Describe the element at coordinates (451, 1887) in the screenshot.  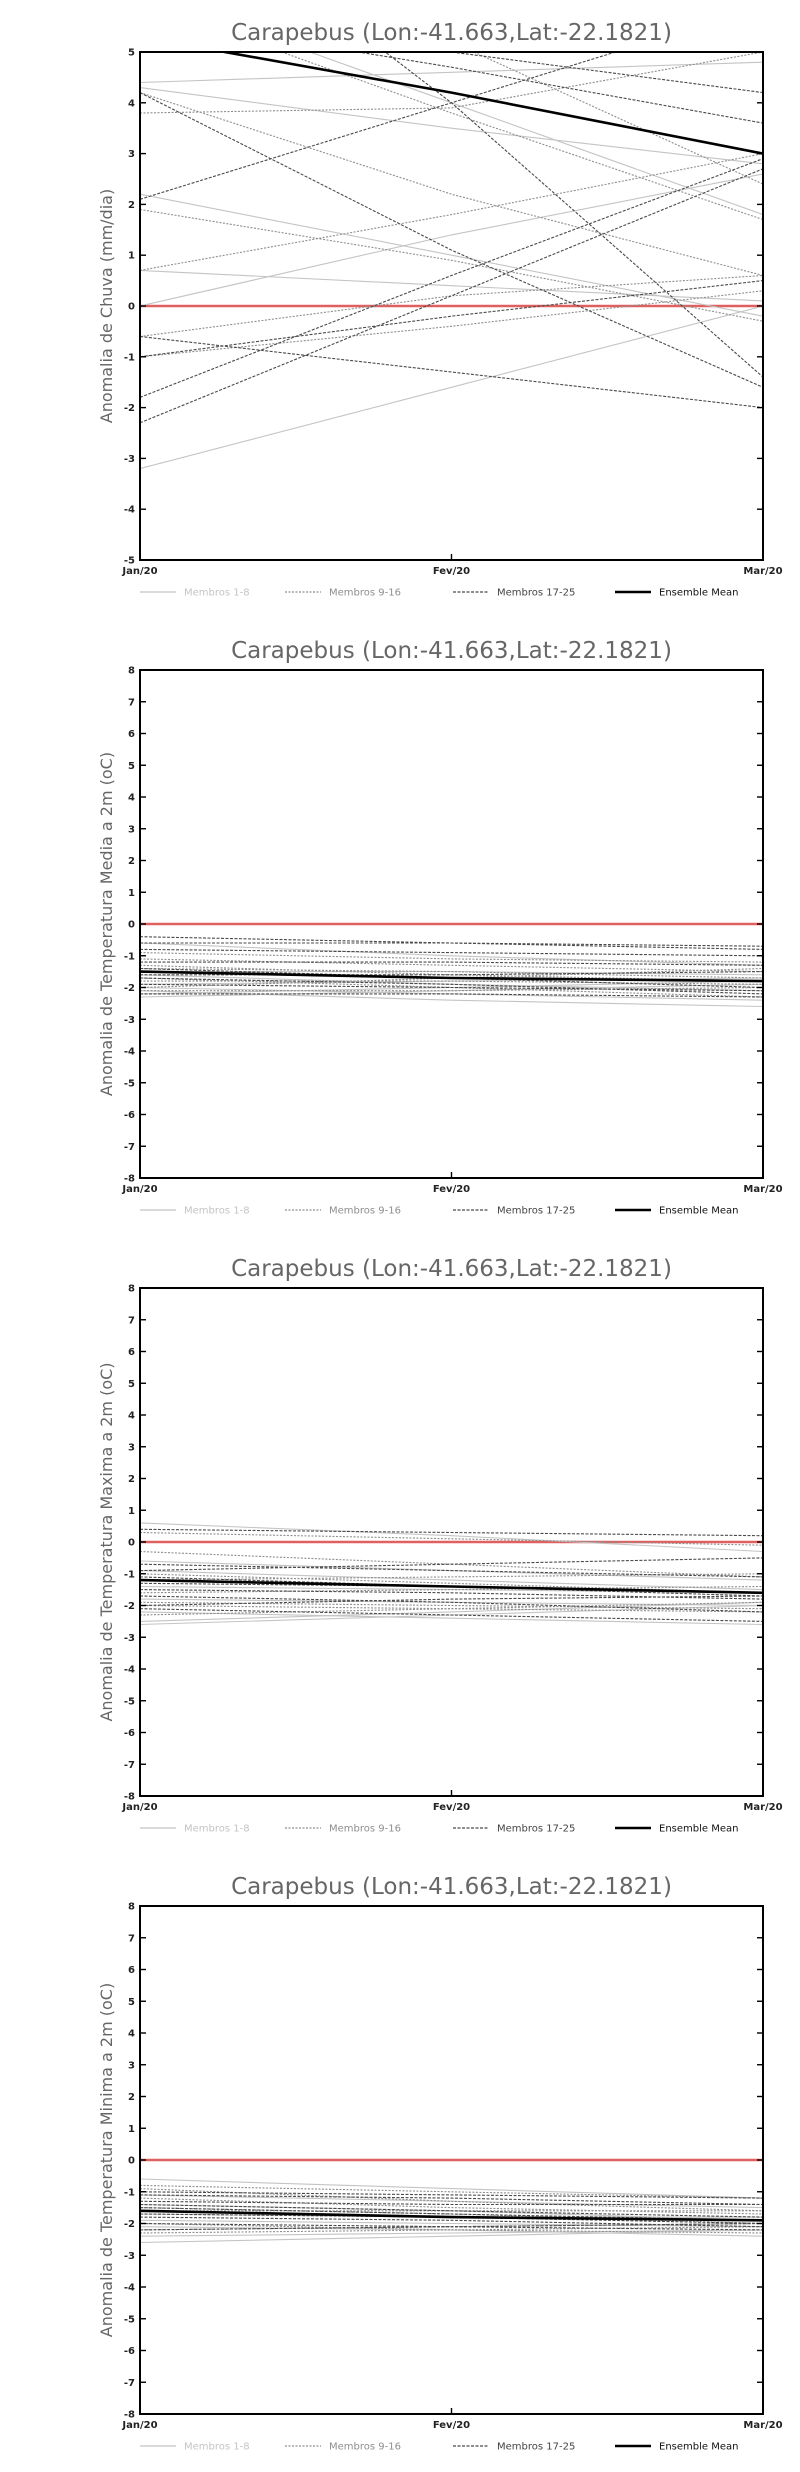
I see `chart-title: Carapebus (Lon:-41.663,Lat:-22.1821)` at that location.